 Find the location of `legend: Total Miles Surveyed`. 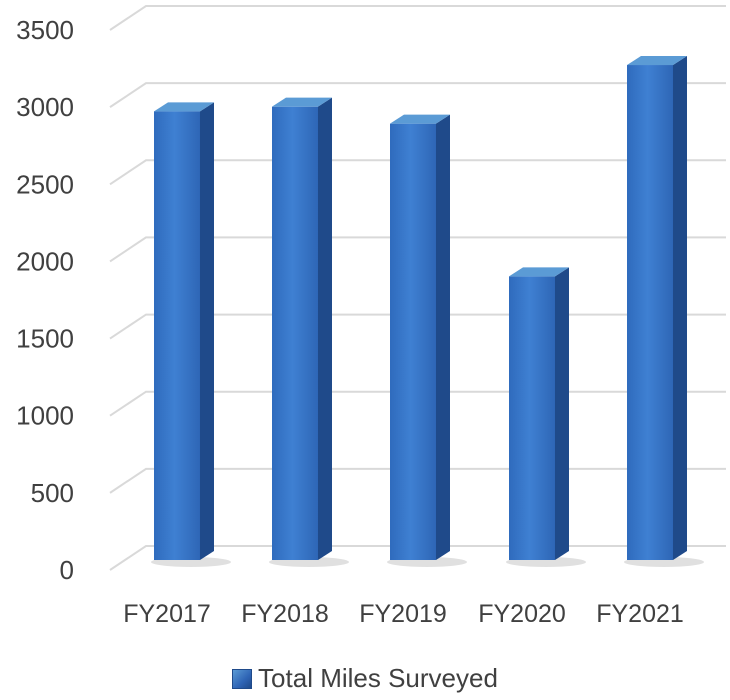

legend: Total Miles Surveyed is located at coordinates (365, 678).